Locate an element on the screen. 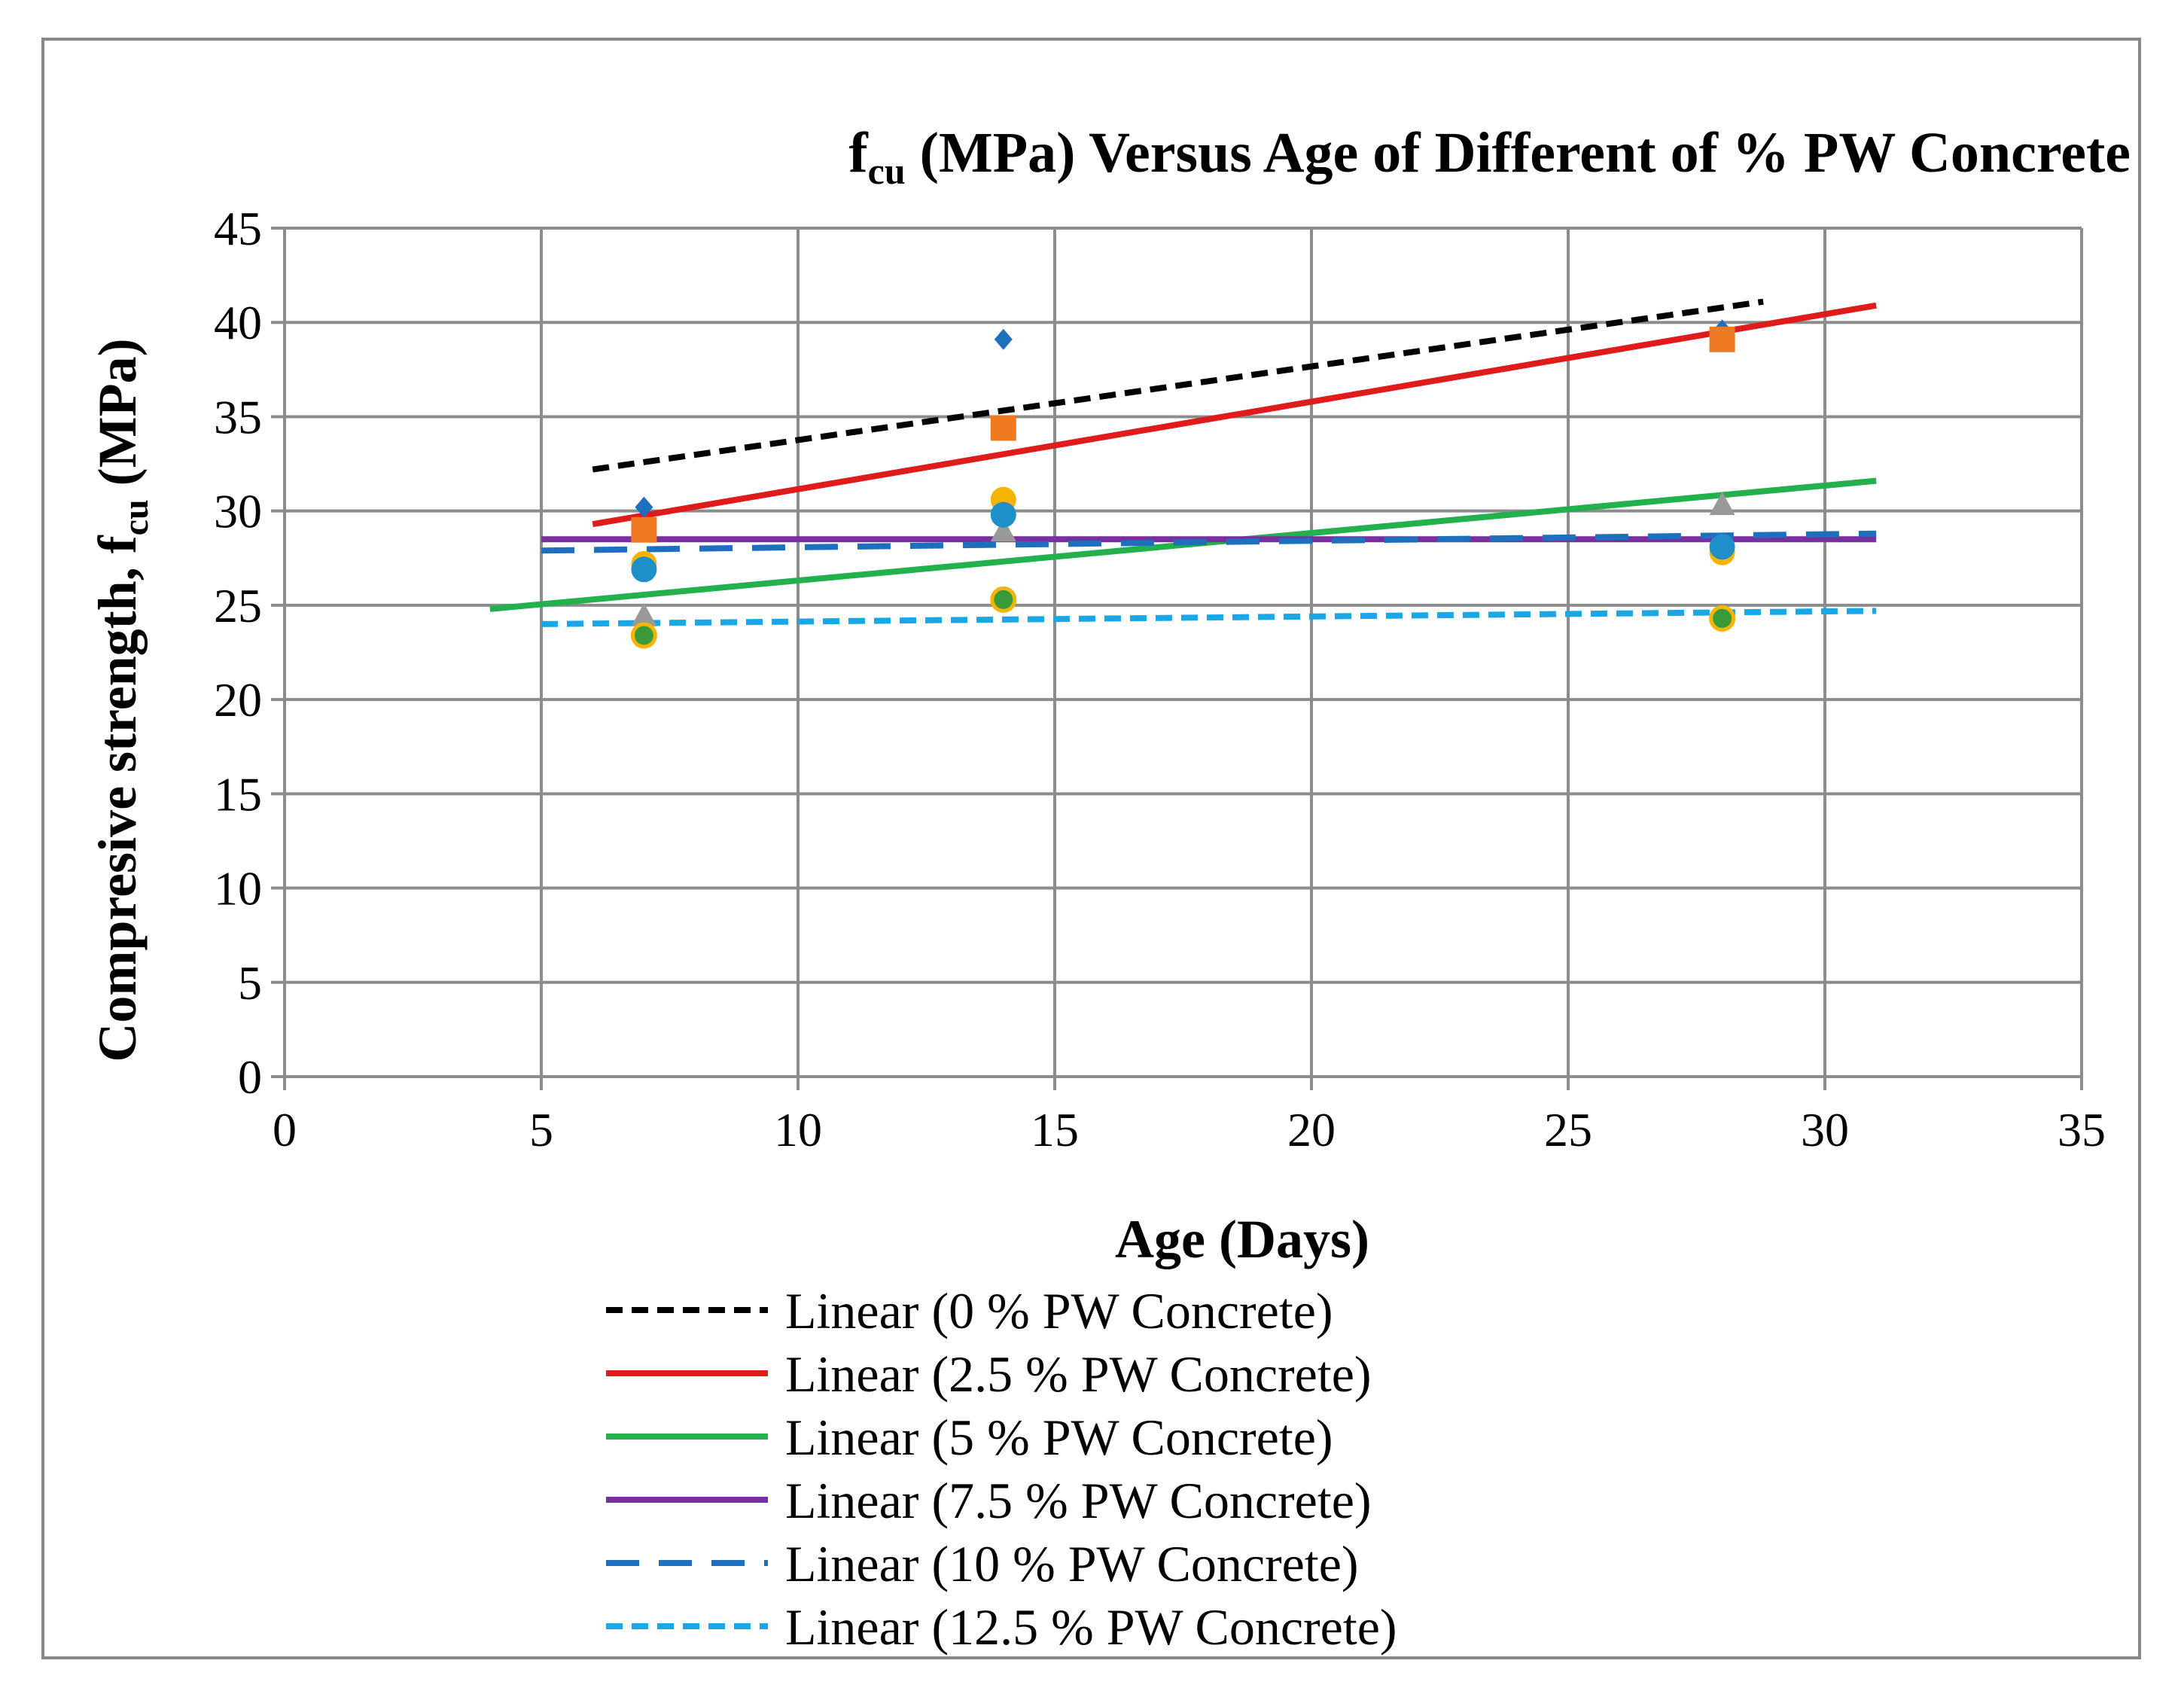 The height and width of the screenshot is (1691, 2184). x-tick-label: 10 is located at coordinates (798, 1129).